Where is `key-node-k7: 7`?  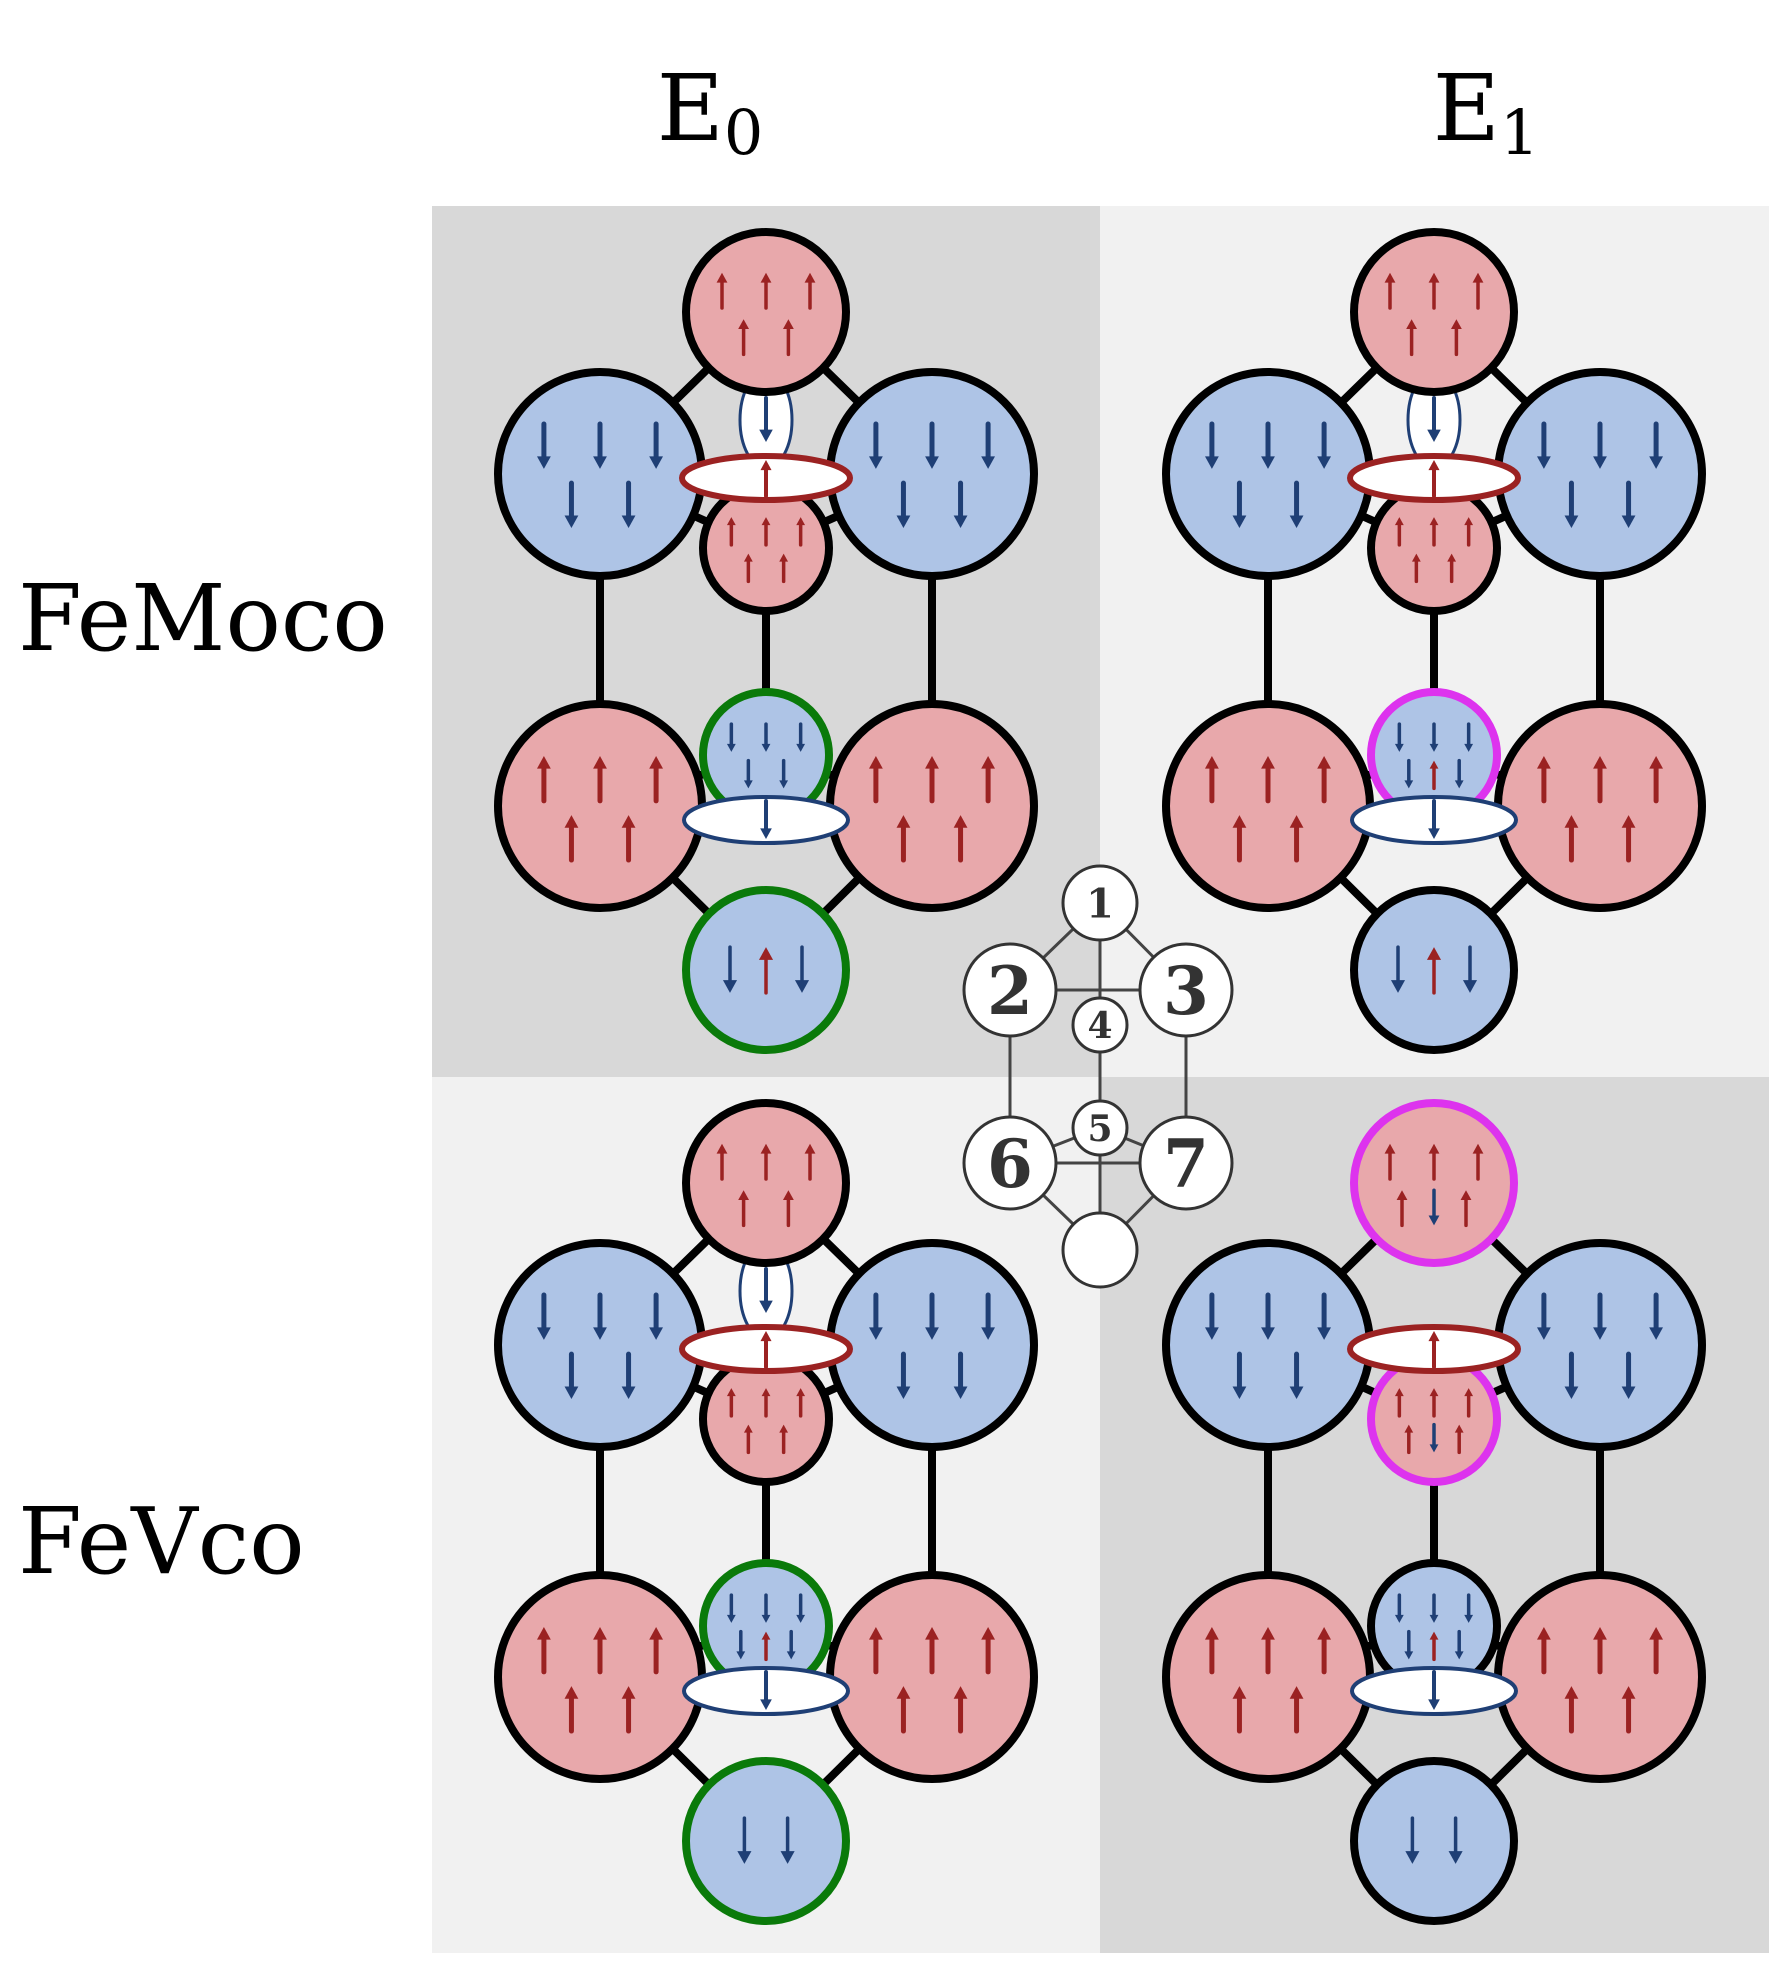 key-node-k7: 7 is located at coordinates (1186, 1163).